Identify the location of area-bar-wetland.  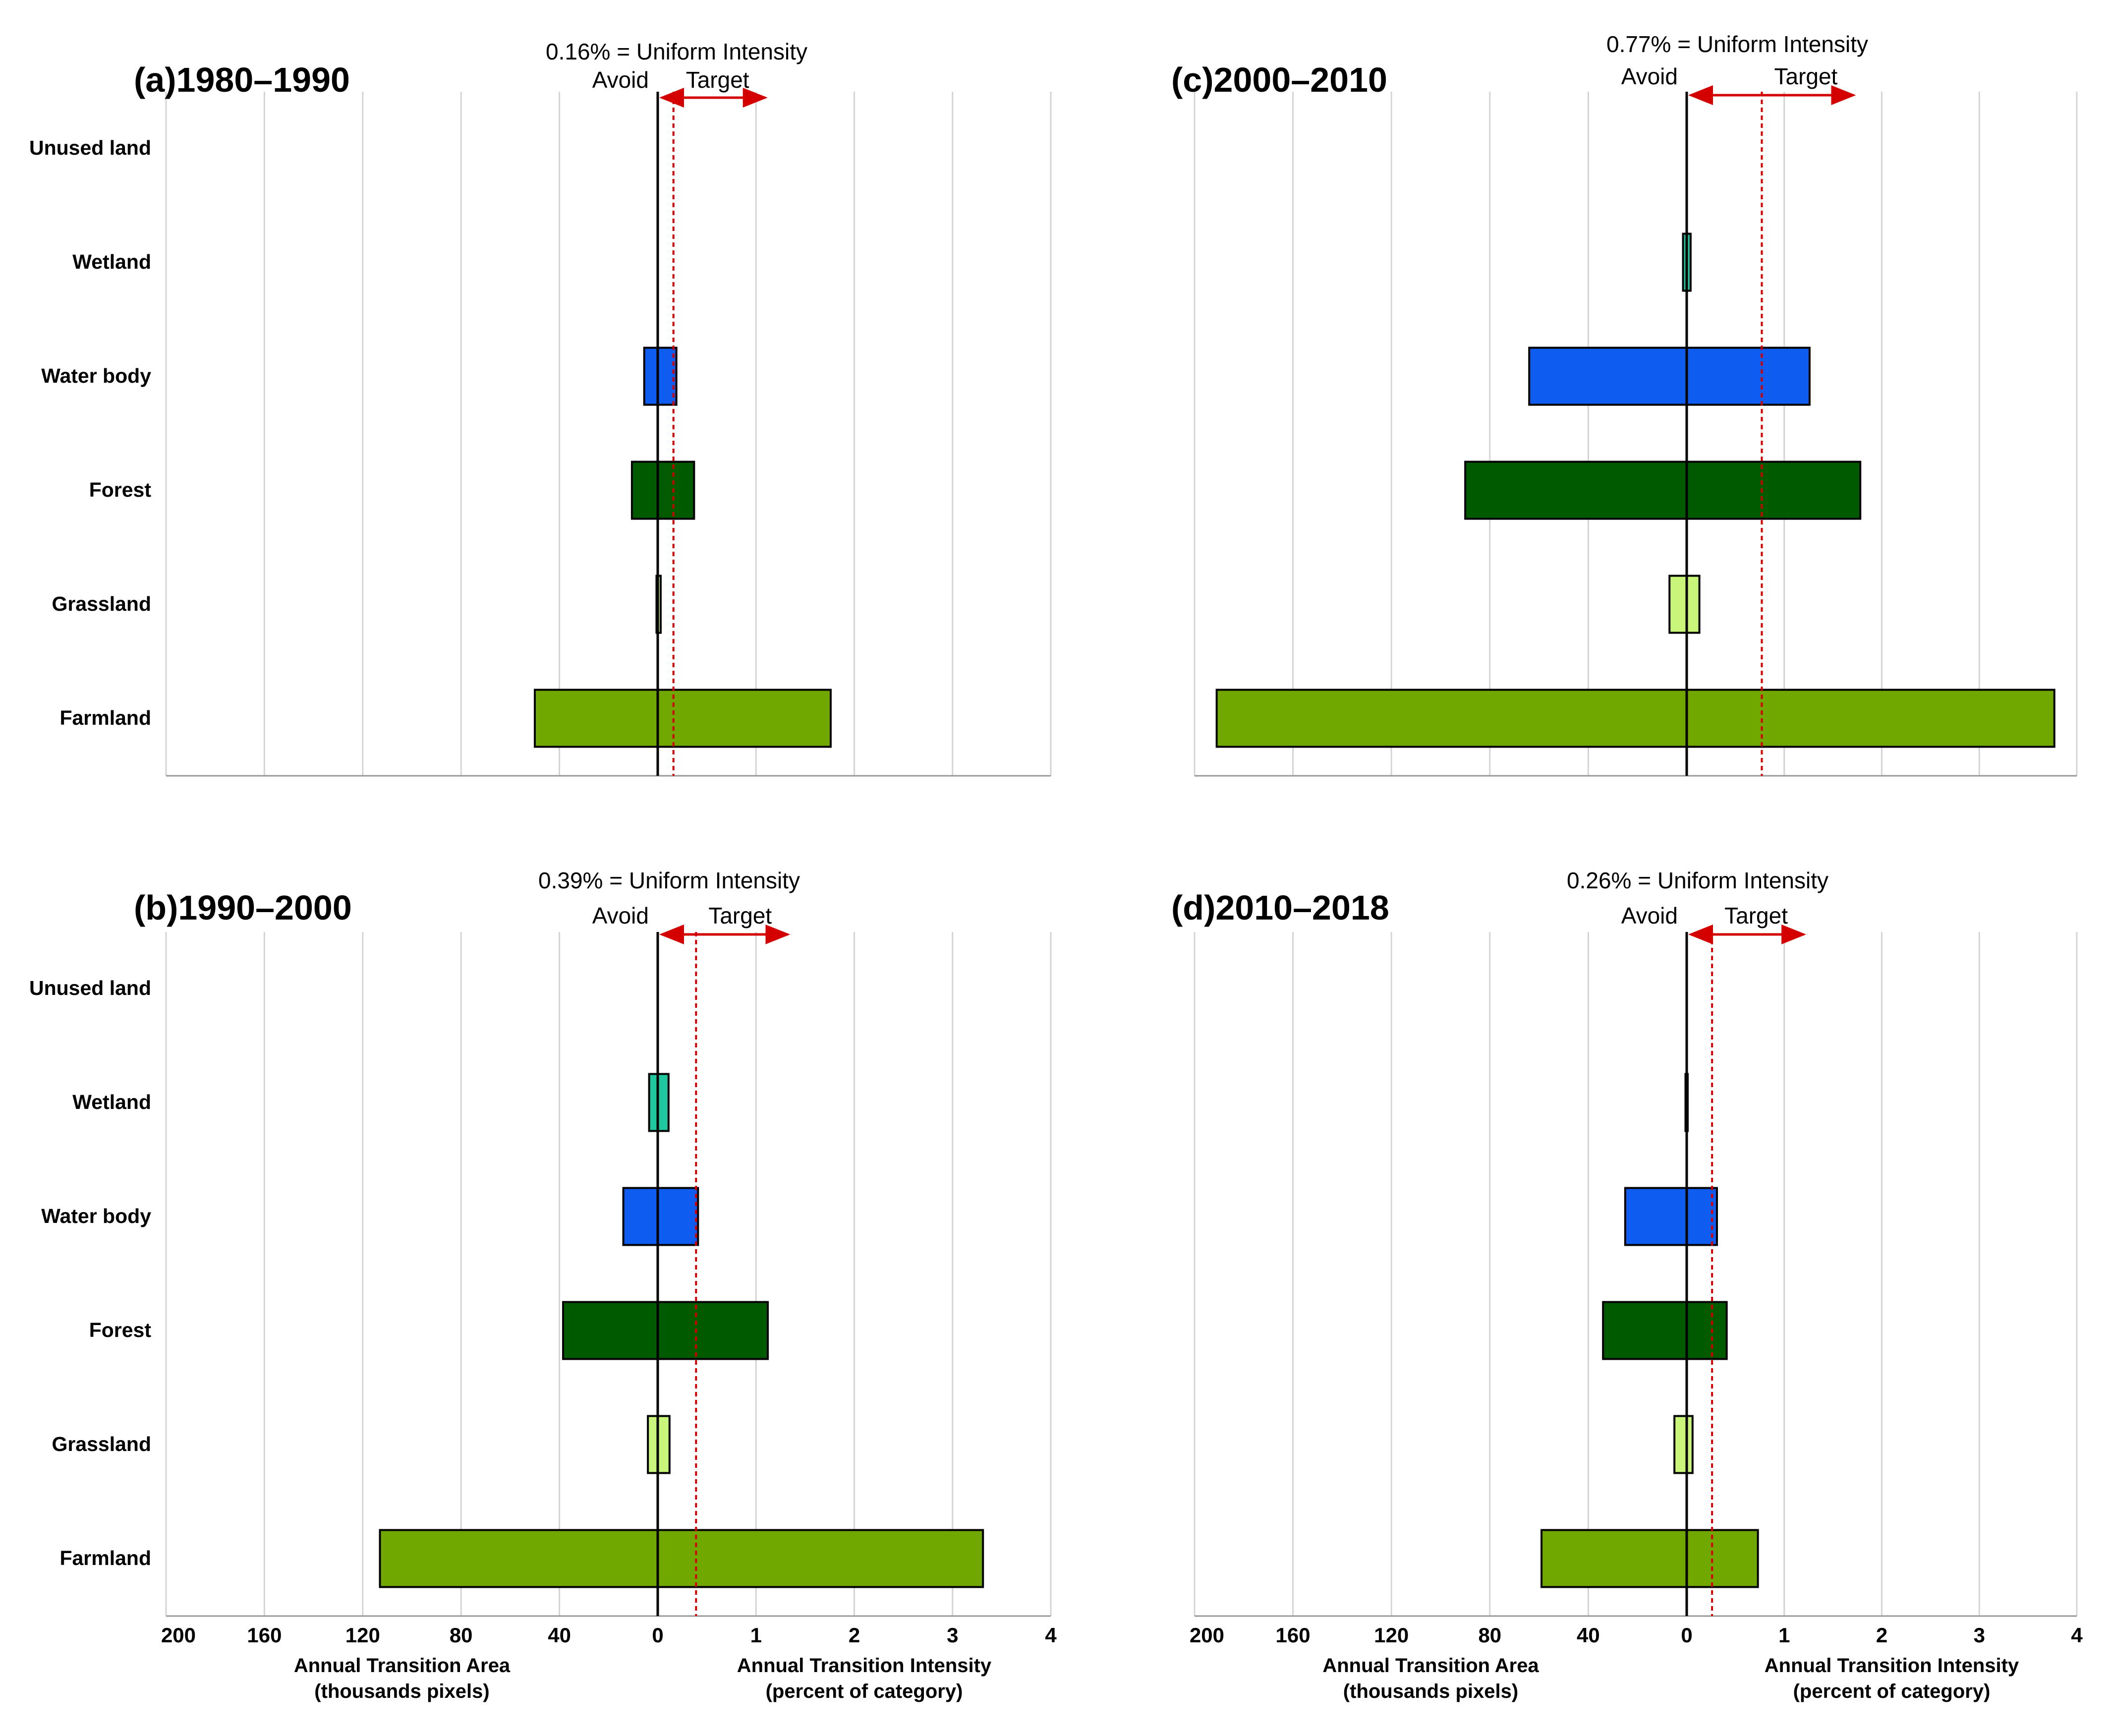
(653, 1102).